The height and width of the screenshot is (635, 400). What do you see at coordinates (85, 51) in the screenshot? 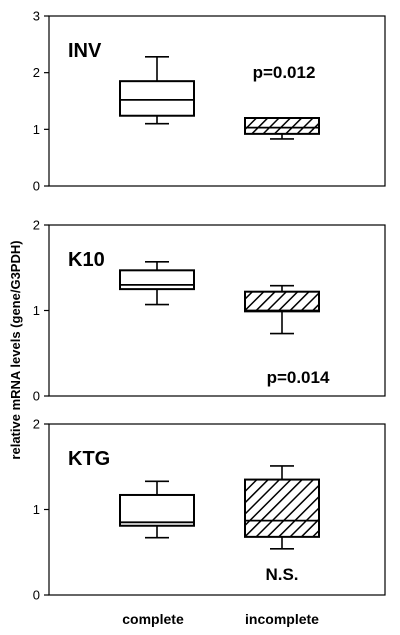
I see `panel-title: INV` at bounding box center [85, 51].